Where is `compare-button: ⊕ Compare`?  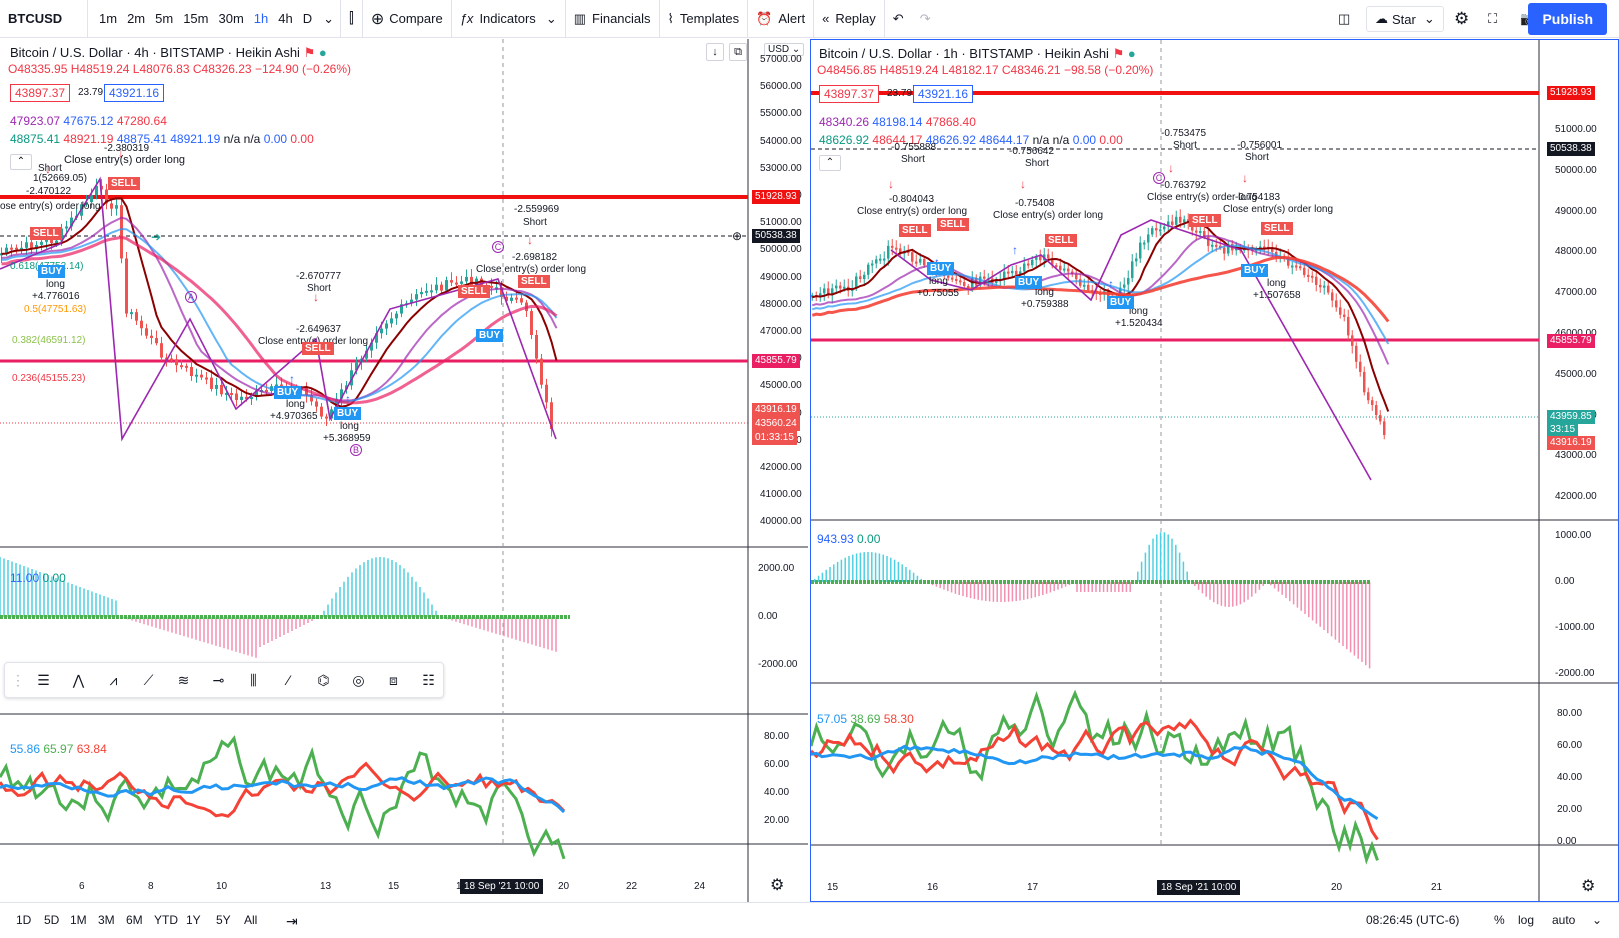
compare-button: ⊕ Compare is located at coordinates (407, 19).